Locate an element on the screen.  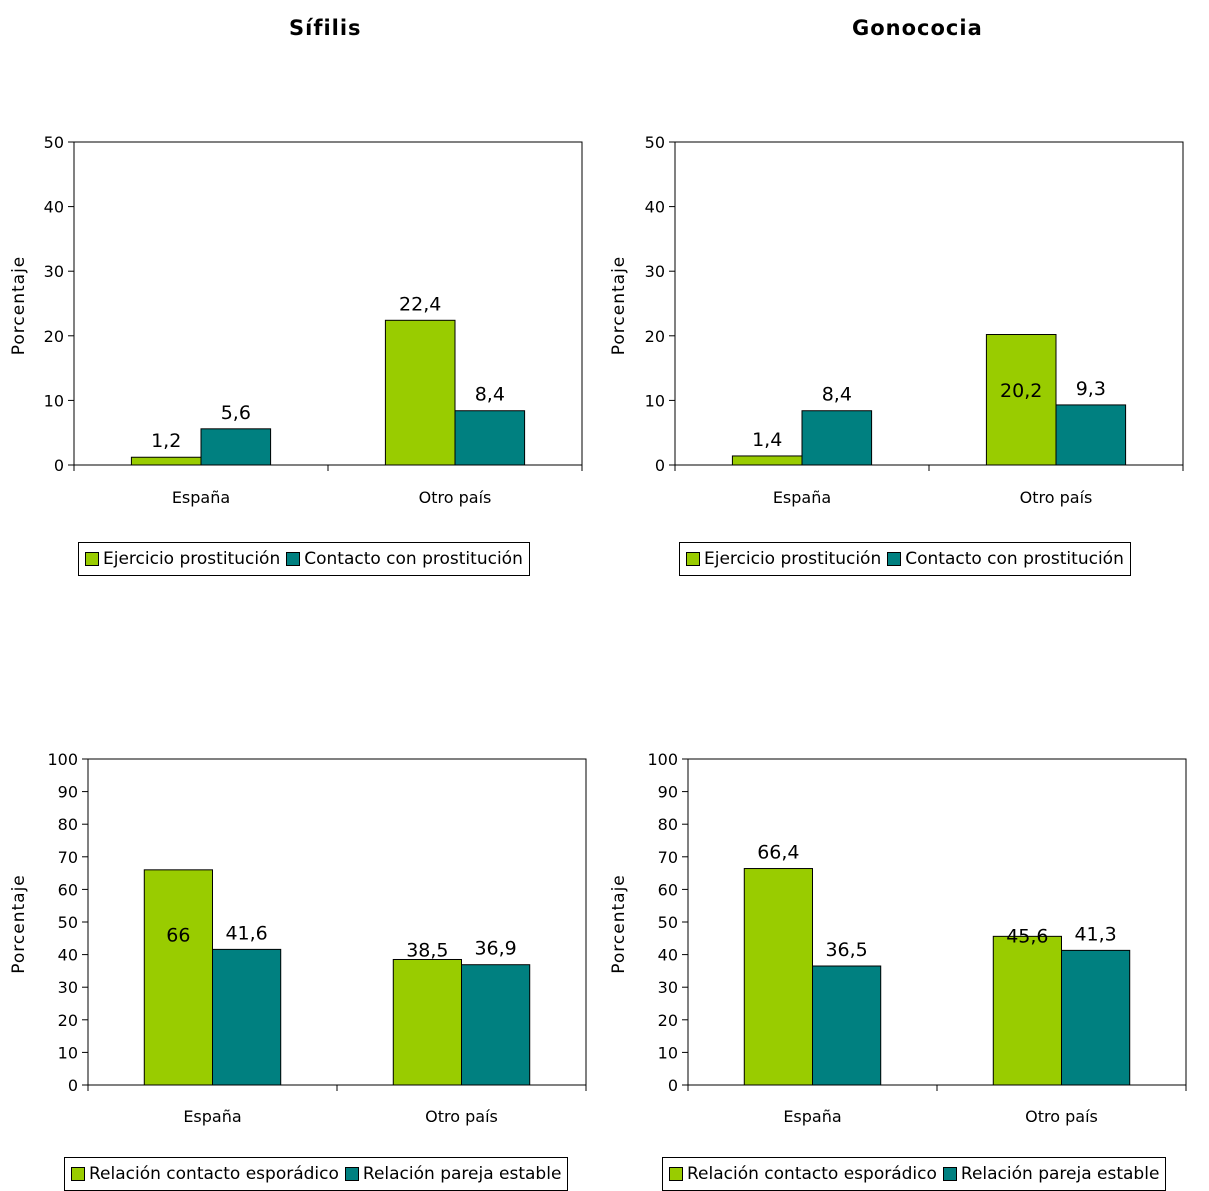
title-sifilis: Sífilis is located at coordinates (325, 28).